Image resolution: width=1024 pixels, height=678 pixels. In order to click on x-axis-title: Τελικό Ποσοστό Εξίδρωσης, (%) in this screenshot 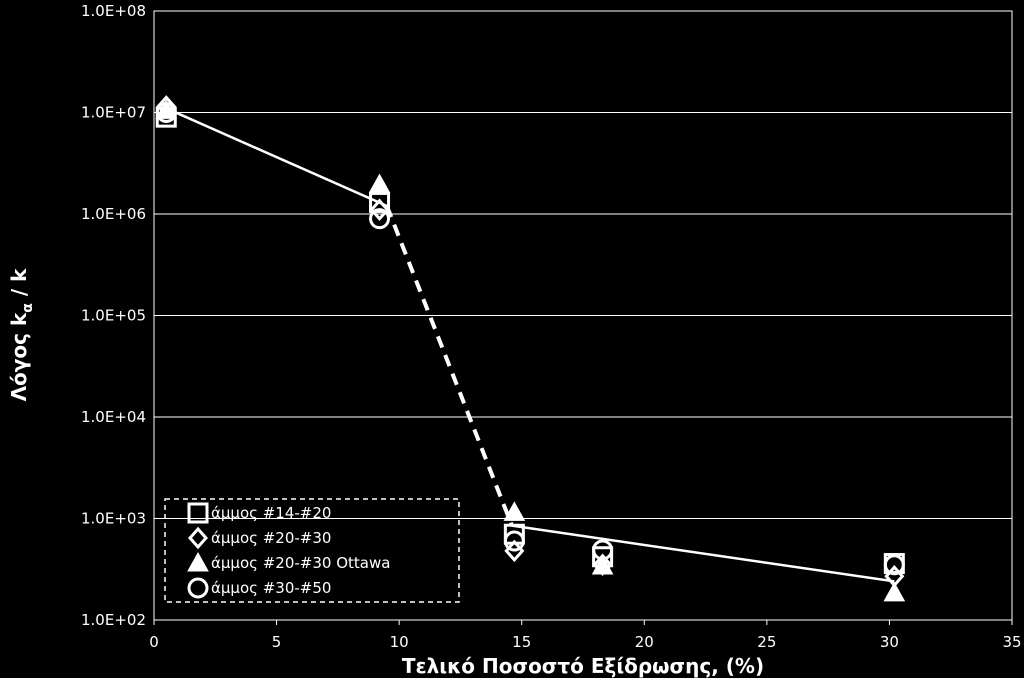, I will do `click(583, 666)`.